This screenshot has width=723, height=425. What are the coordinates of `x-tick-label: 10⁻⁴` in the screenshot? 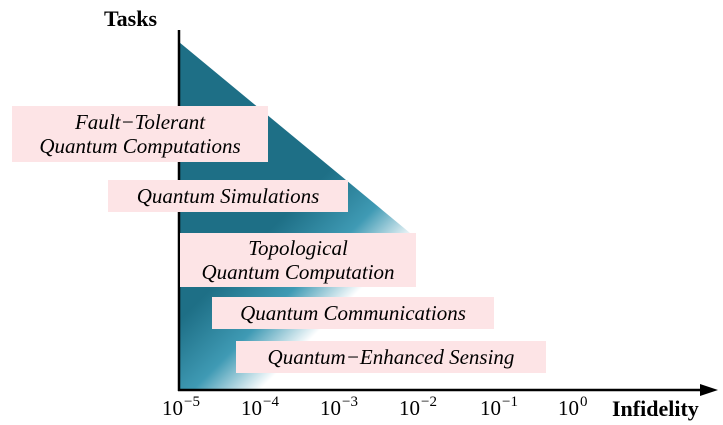 It's located at (260, 407).